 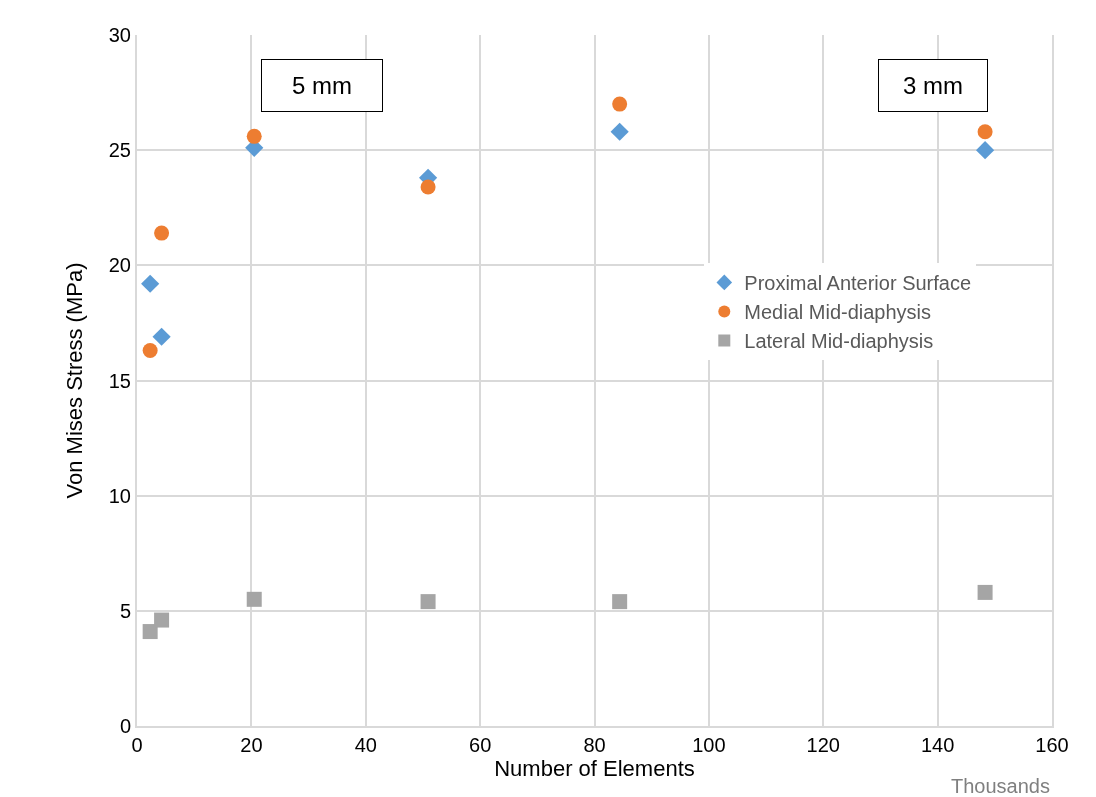 What do you see at coordinates (251, 745) in the screenshot?
I see `x-tick-label: 20` at bounding box center [251, 745].